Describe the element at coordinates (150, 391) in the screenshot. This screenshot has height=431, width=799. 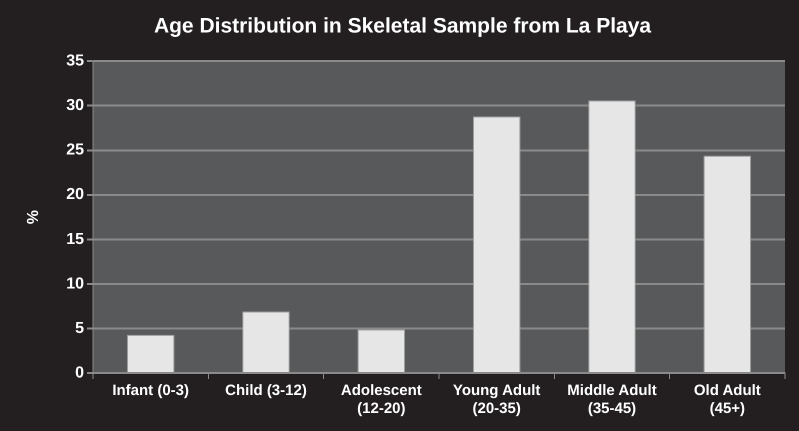
I see `x-tick-label: Infant (0-3)` at that location.